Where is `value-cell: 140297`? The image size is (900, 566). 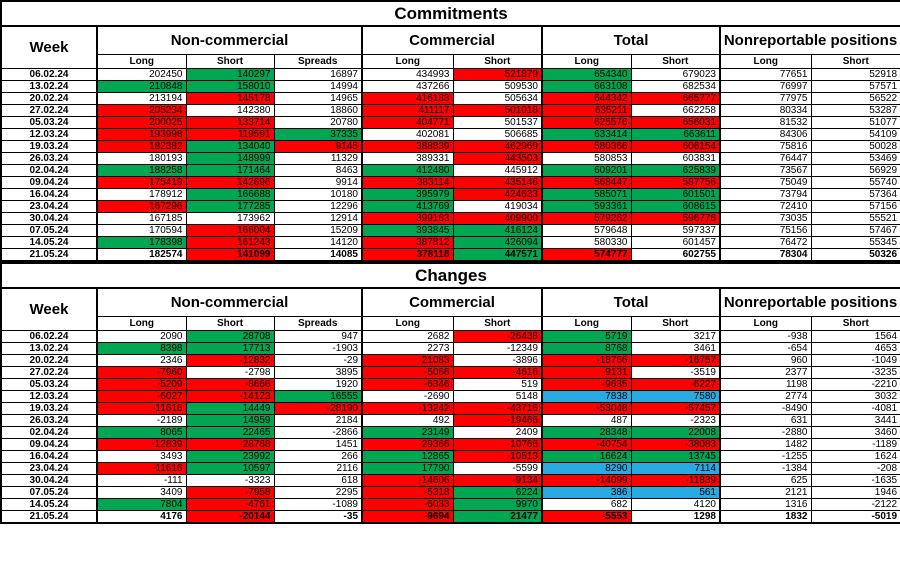 value-cell: 140297 is located at coordinates (230, 74).